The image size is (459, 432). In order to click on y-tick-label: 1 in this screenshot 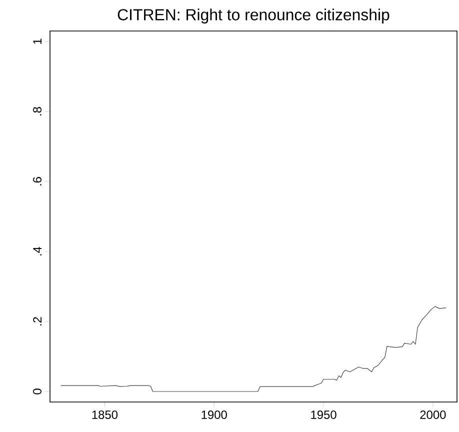, I will do `click(37, 41)`.